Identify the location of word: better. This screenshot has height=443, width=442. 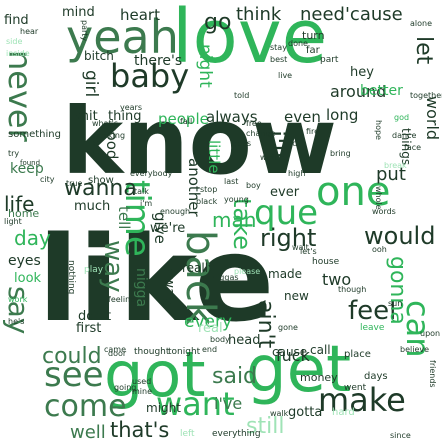
(381, 91).